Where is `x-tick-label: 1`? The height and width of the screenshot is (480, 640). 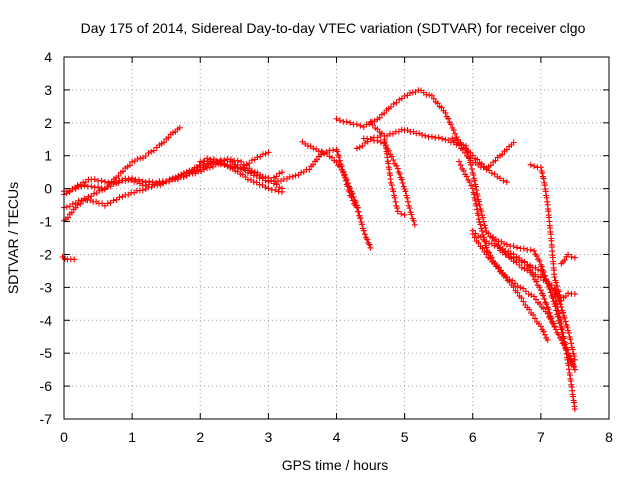 x-tick-label: 1 is located at coordinates (132, 437).